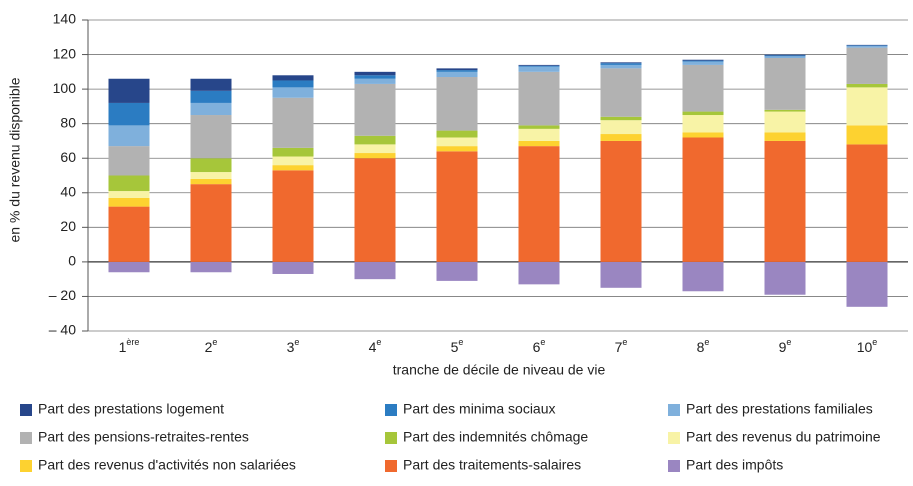  Describe the element at coordinates (619, 347) in the screenshot. I see `category-number: 7` at that location.